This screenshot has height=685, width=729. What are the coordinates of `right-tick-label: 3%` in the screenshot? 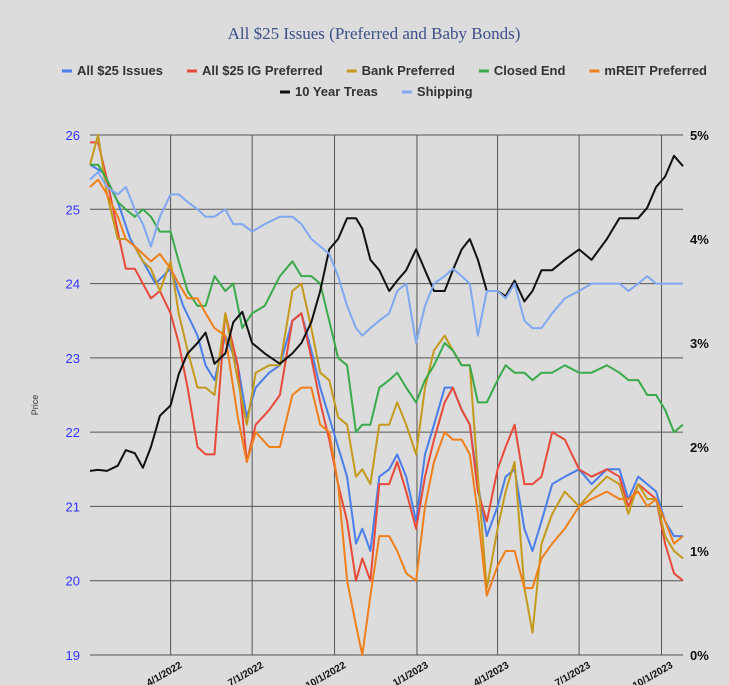 It's located at (699, 343).